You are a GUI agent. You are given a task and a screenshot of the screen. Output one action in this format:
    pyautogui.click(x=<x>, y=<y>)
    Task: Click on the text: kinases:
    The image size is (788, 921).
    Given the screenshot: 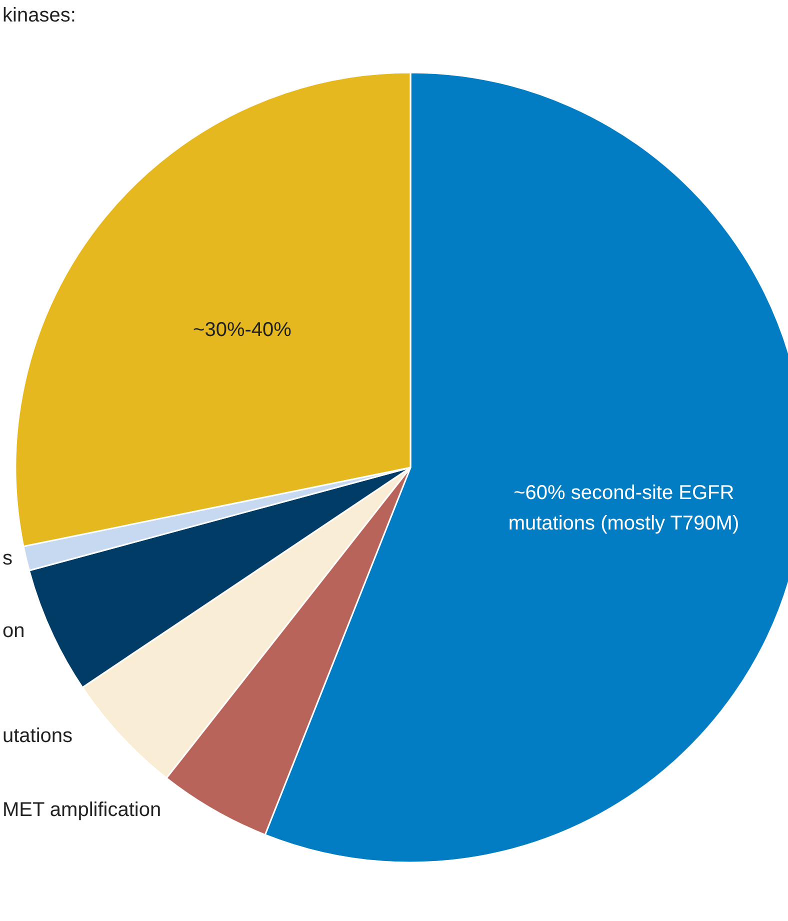 What is the action you would take?
    pyautogui.click(x=39, y=15)
    